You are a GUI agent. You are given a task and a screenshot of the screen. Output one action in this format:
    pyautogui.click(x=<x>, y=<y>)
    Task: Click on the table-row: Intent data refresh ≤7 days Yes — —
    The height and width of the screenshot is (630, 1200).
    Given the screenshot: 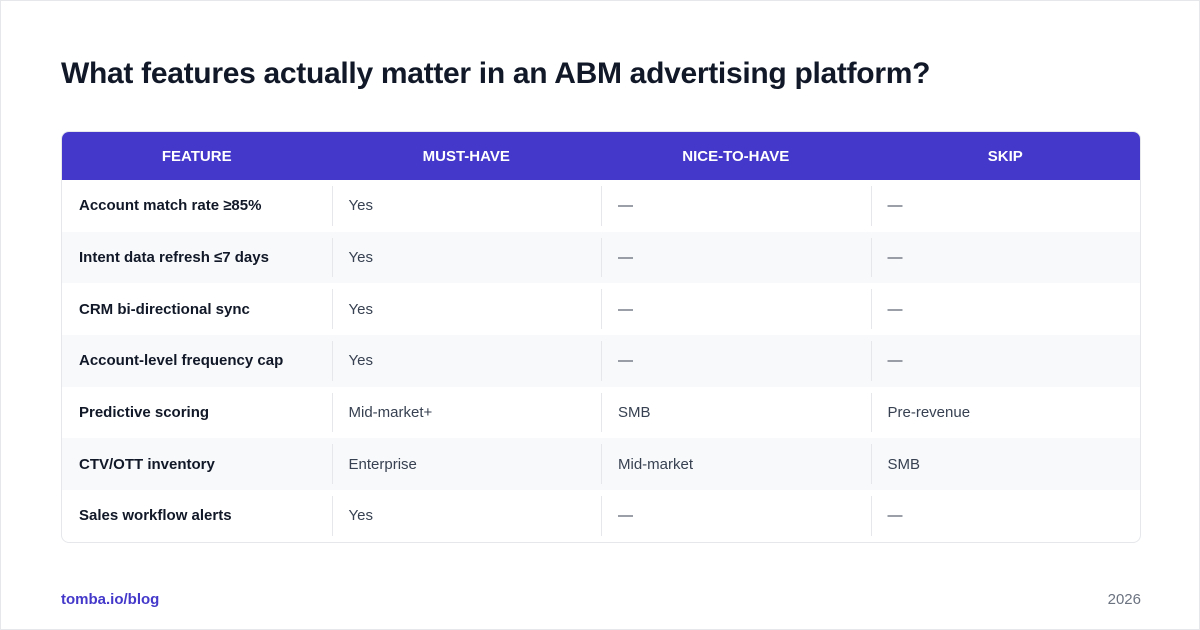 What is the action you would take?
    pyautogui.click(x=601, y=257)
    